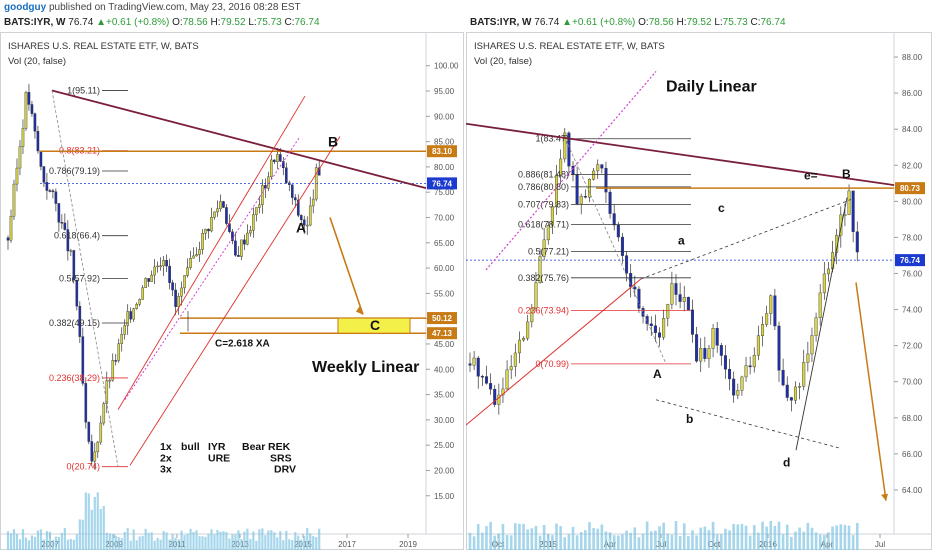  Describe the element at coordinates (543, 278) in the screenshot. I see `fib-level-label: 0.382(75.76)` at that location.